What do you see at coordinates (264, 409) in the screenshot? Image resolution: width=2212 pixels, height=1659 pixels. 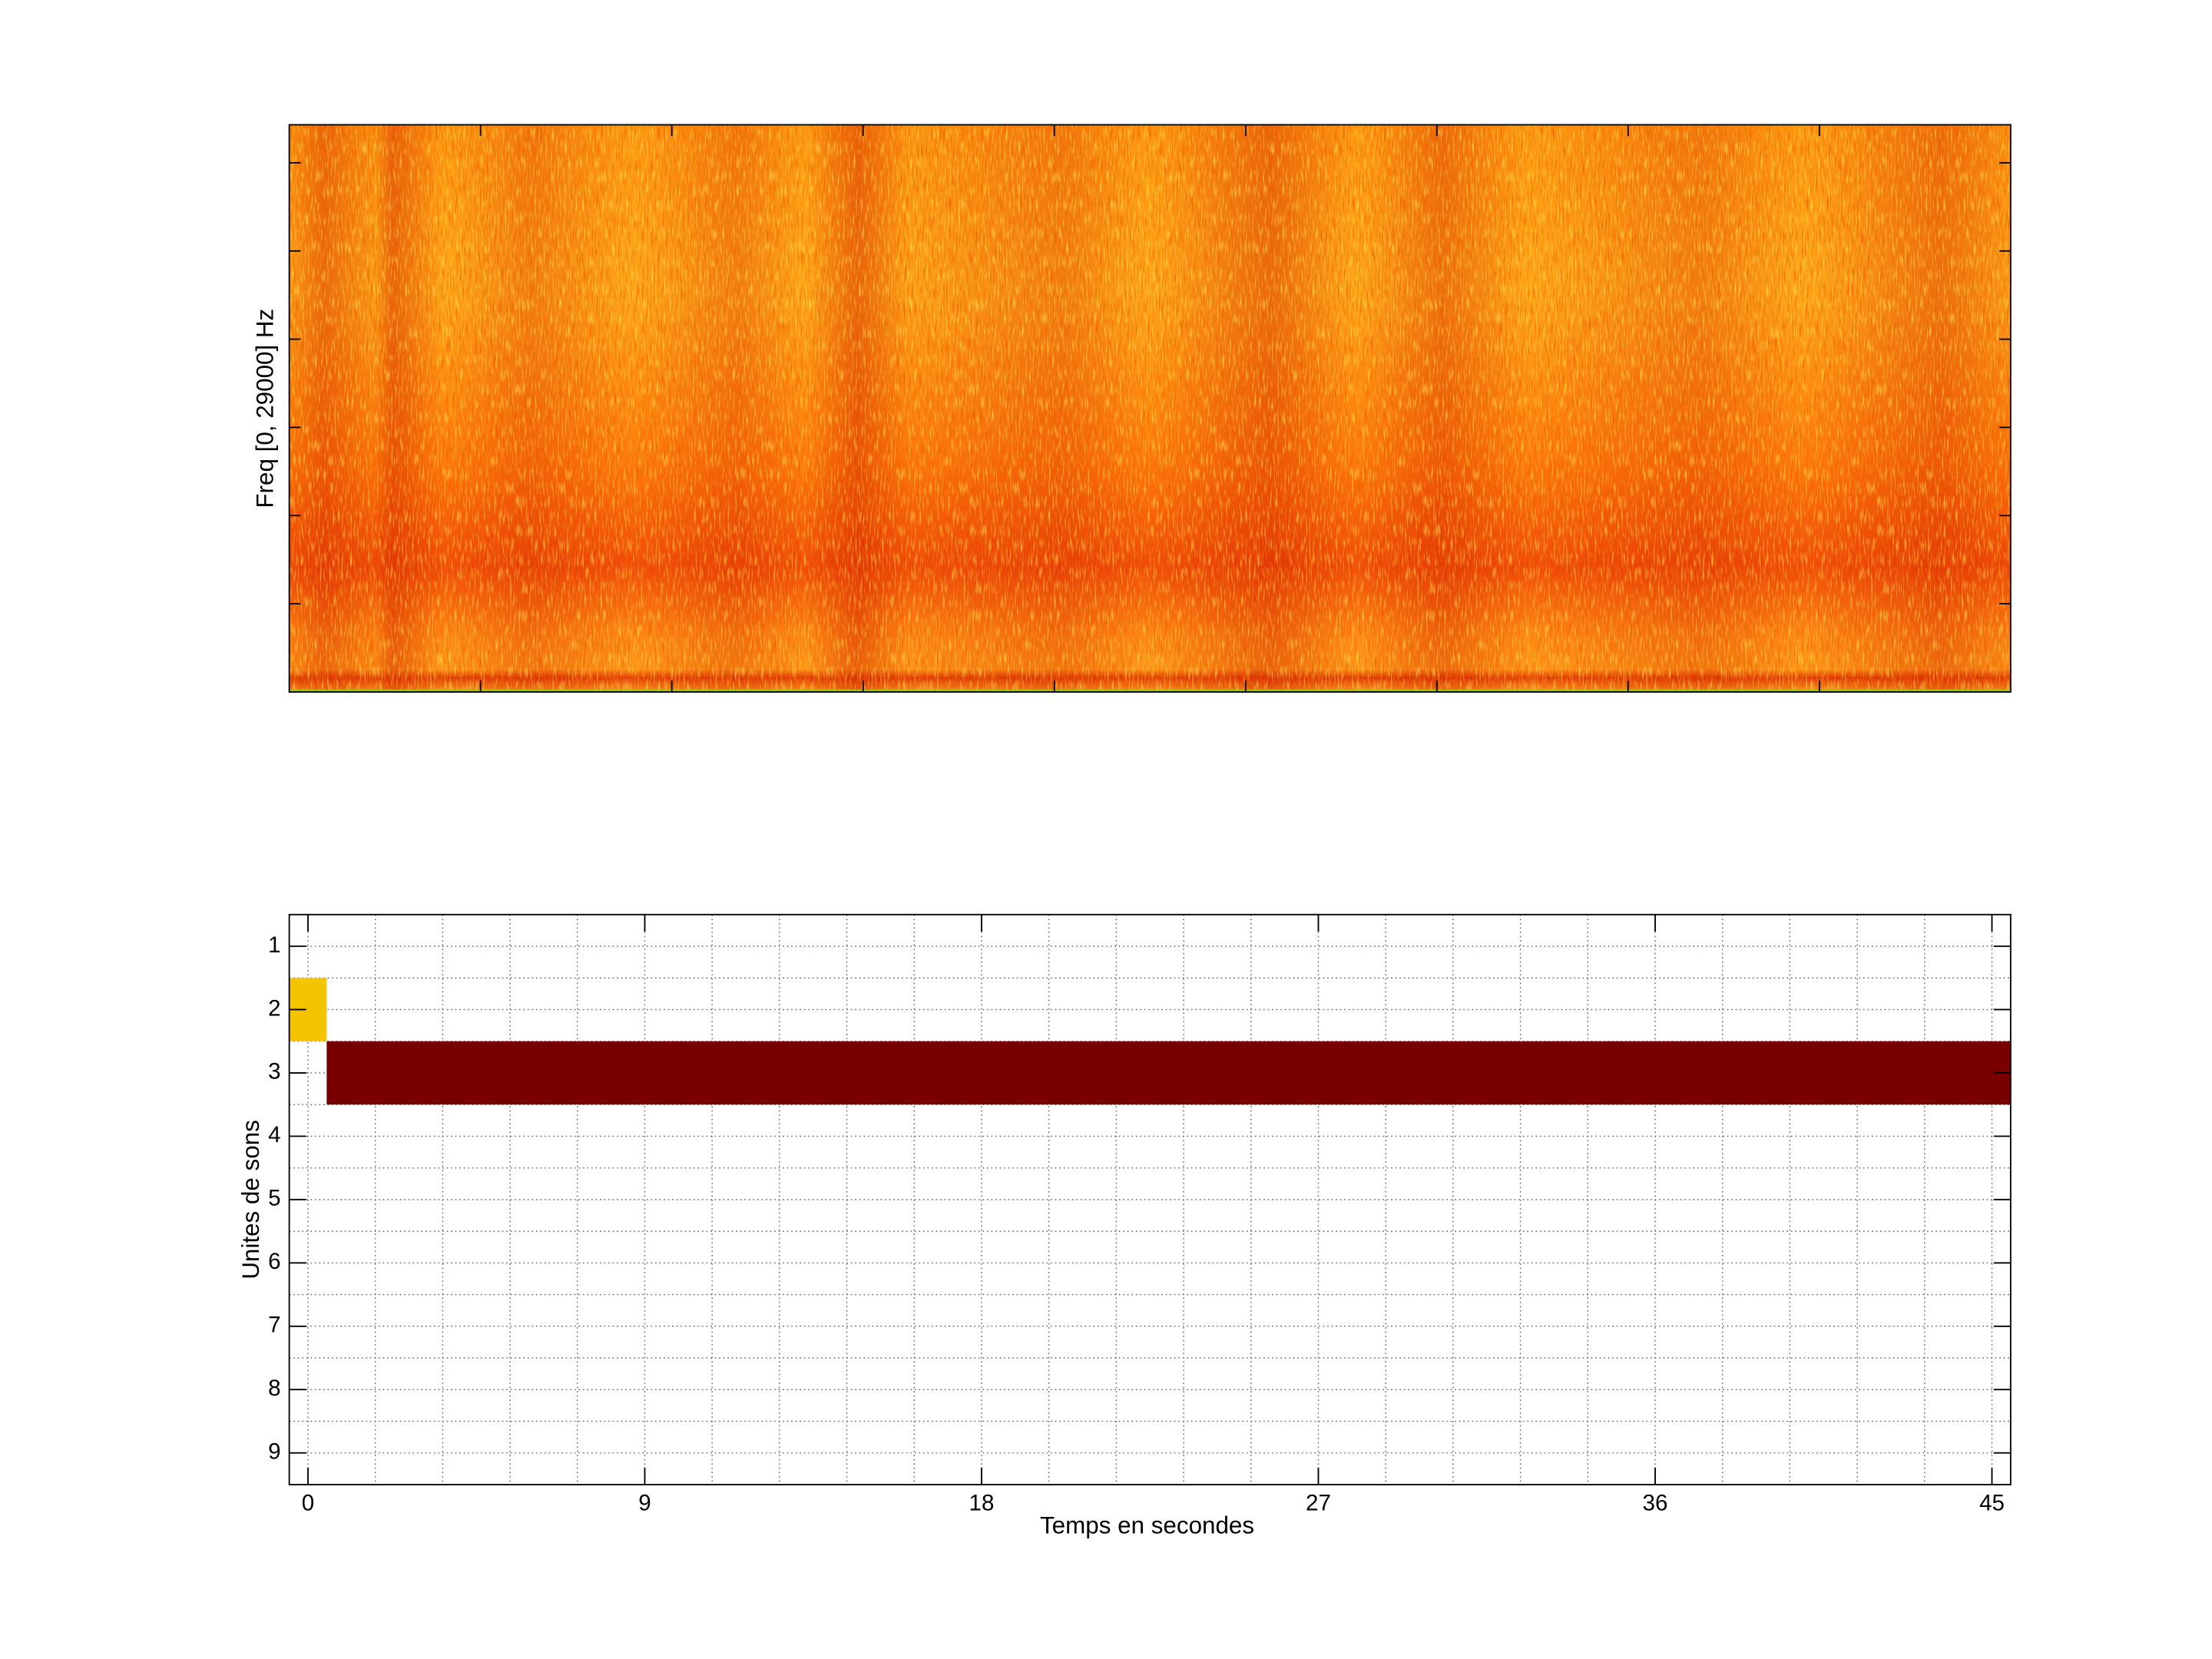 I see `y-axis-label: Freq [0, 29000] Hz` at bounding box center [264, 409].